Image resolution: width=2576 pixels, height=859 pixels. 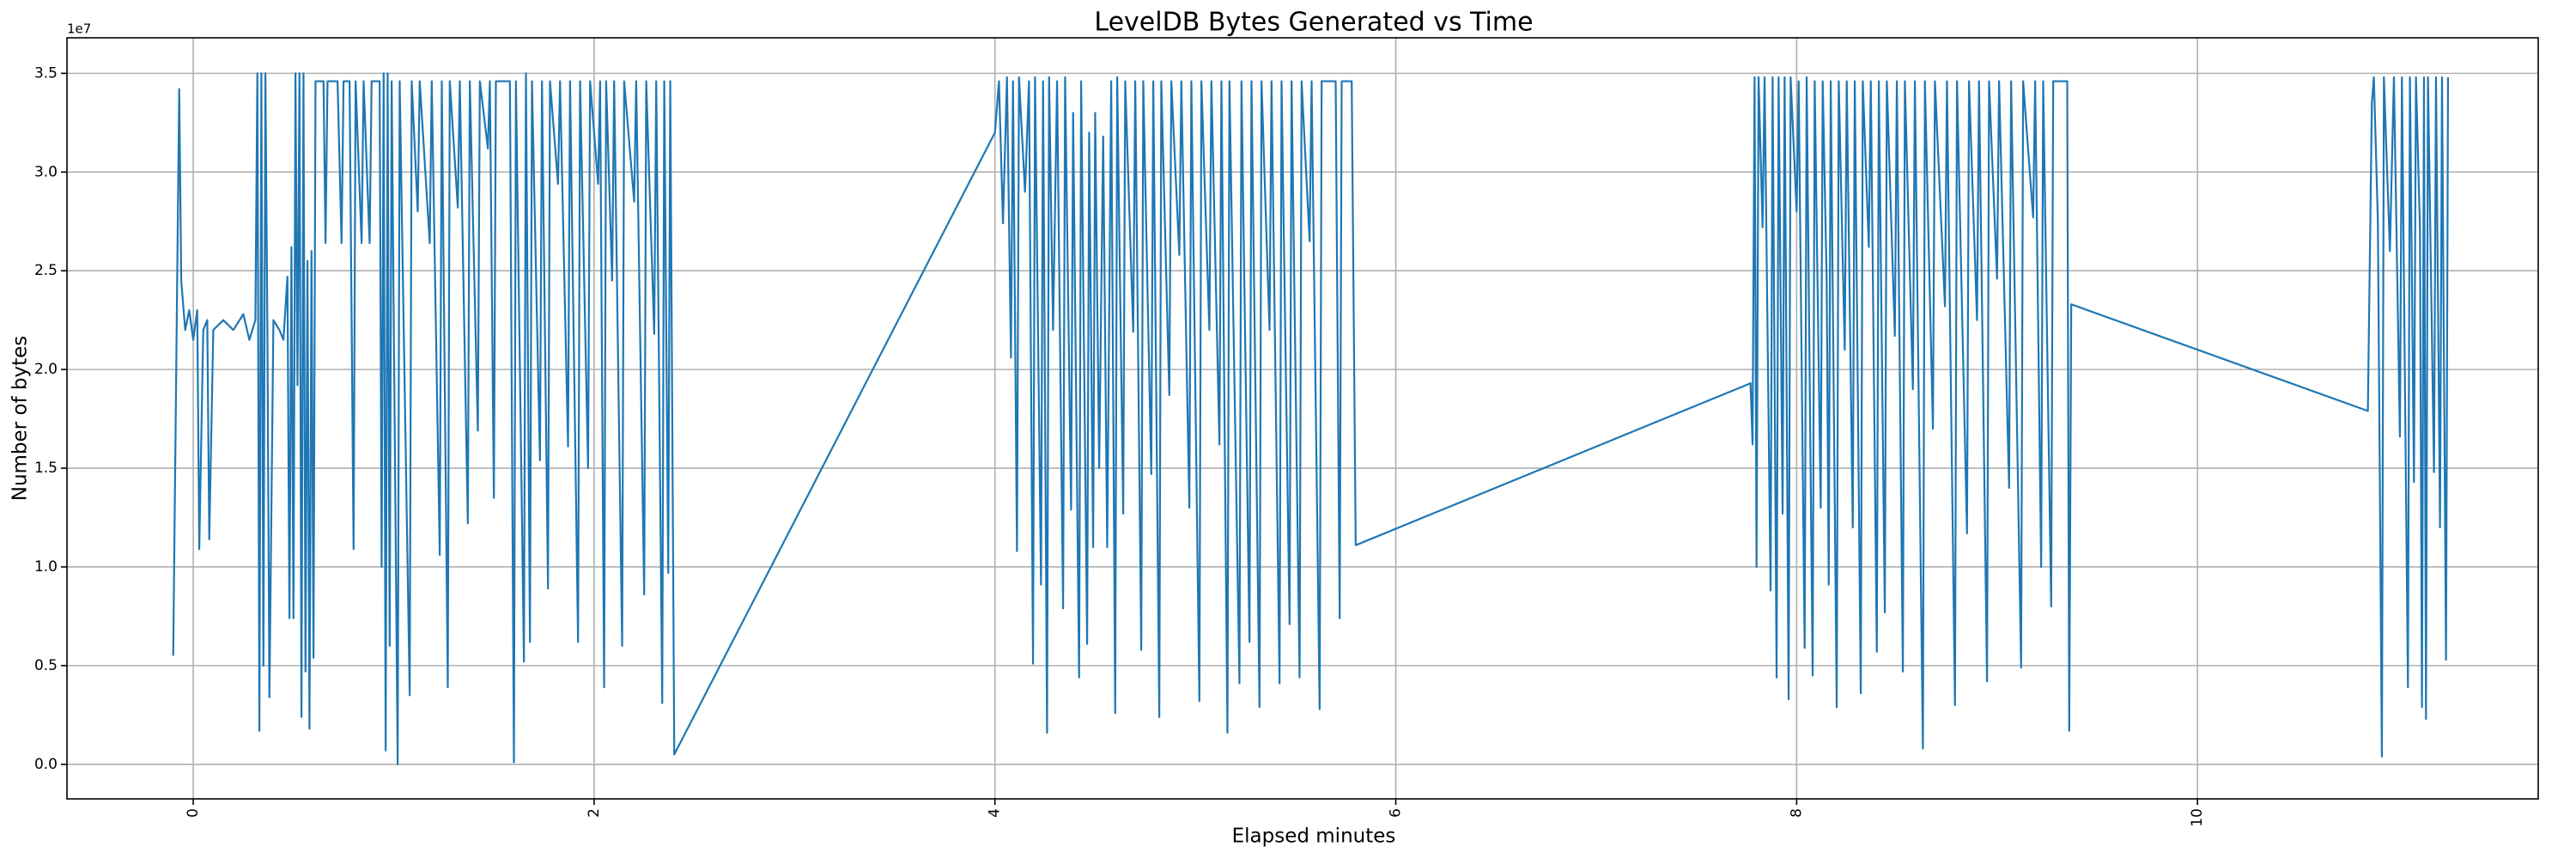 I want to click on y-tick-label: 3.0, so click(x=46, y=172).